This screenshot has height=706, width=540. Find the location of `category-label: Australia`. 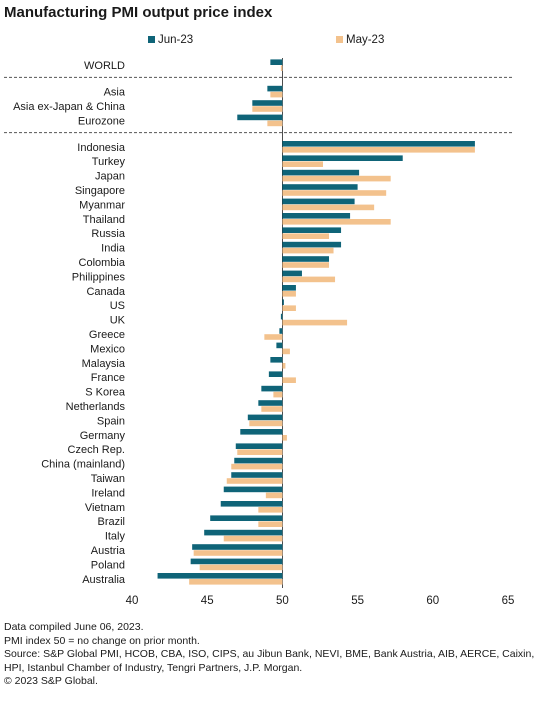

category-label: Australia is located at coordinates (104, 580).